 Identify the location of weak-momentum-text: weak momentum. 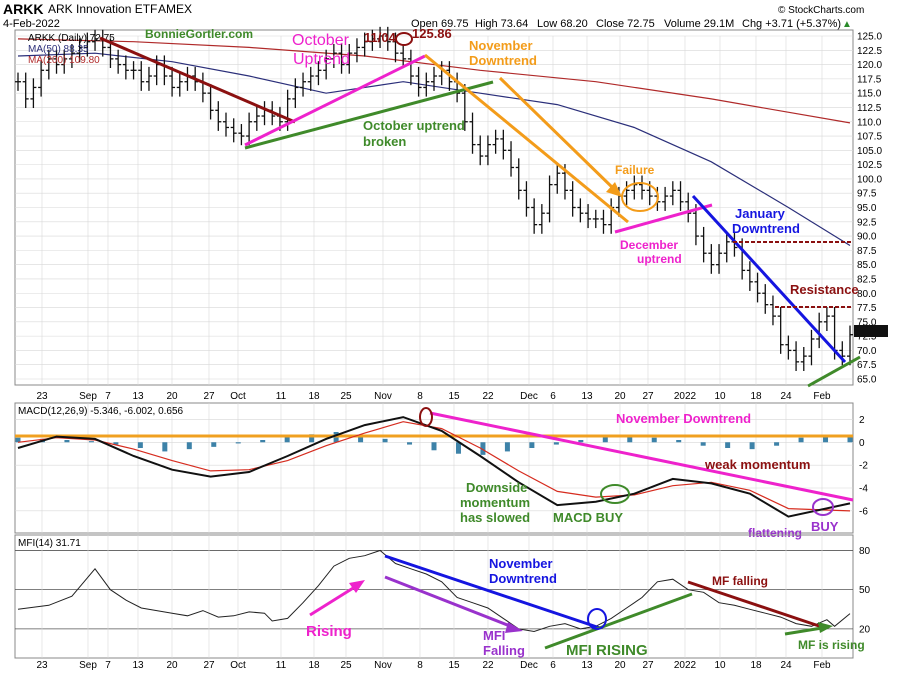
(757, 464).